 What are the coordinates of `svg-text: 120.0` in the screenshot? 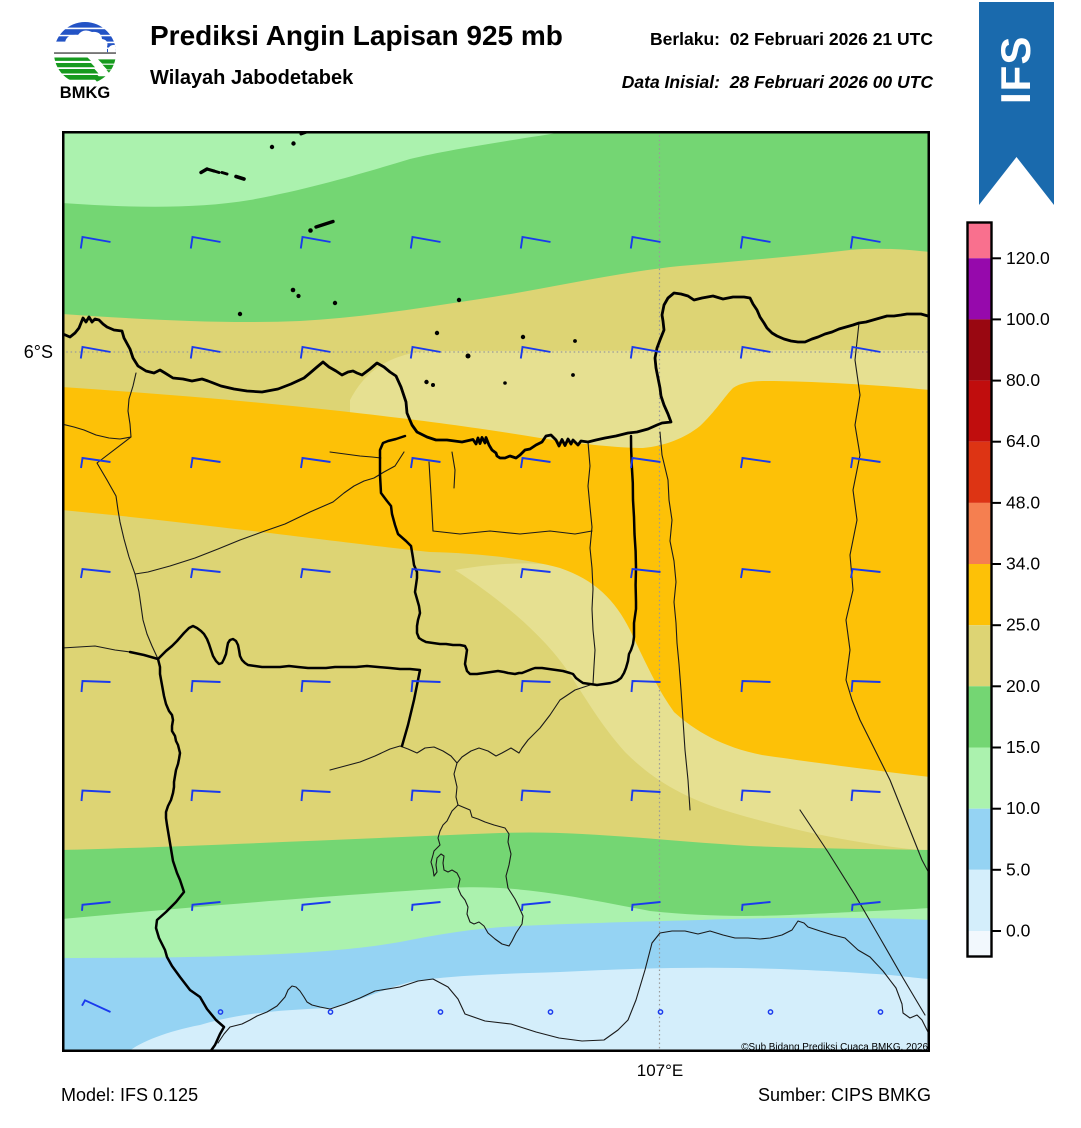 It's located at (1028, 258).